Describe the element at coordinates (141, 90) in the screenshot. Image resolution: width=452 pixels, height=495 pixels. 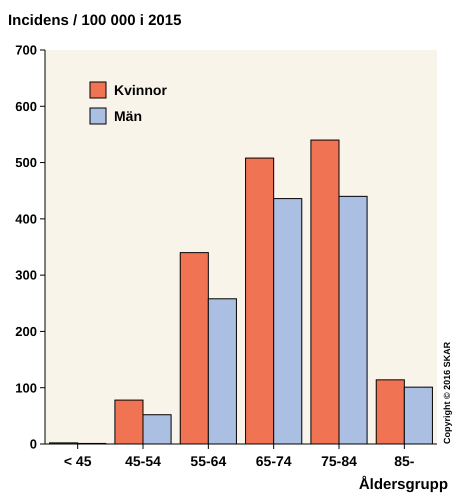
I see `legend-label: Kvinnor` at that location.